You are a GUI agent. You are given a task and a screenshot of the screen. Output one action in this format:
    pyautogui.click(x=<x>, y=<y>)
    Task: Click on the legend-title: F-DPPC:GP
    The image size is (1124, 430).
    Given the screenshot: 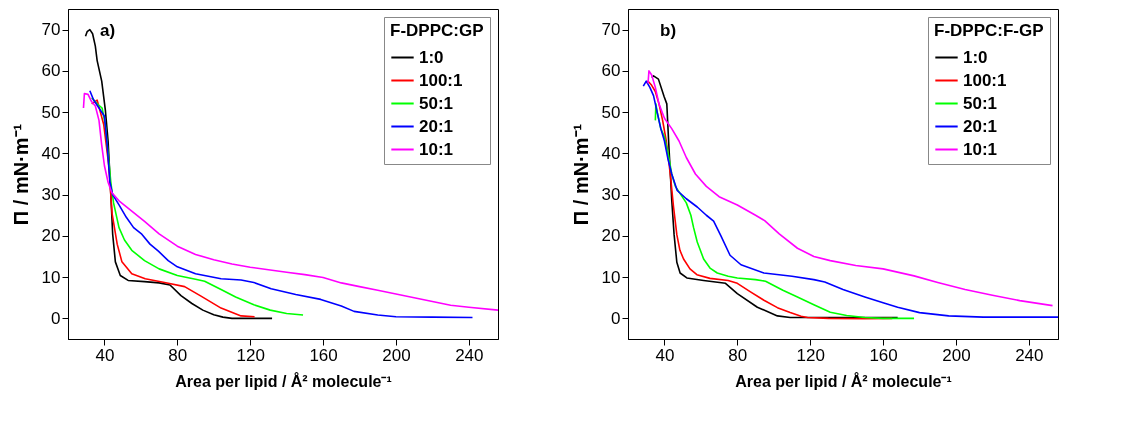 What is the action you would take?
    pyautogui.click(x=437, y=30)
    